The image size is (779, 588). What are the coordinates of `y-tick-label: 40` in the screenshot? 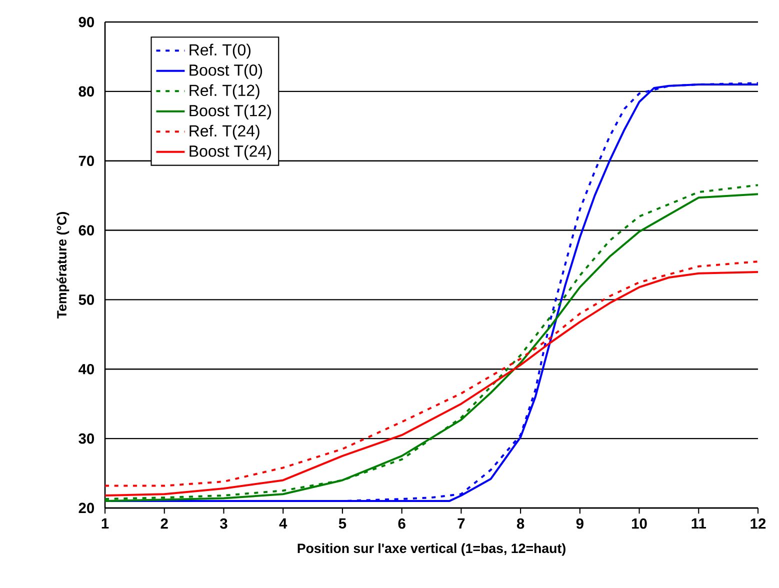 It's located at (86, 369).